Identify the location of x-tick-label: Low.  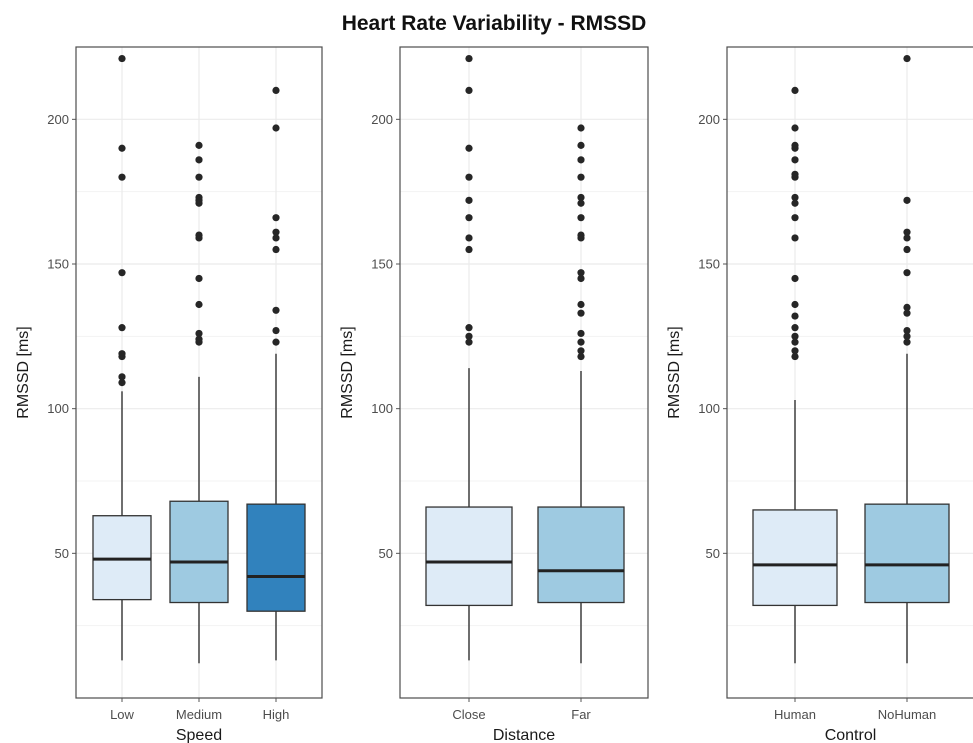
(122, 714).